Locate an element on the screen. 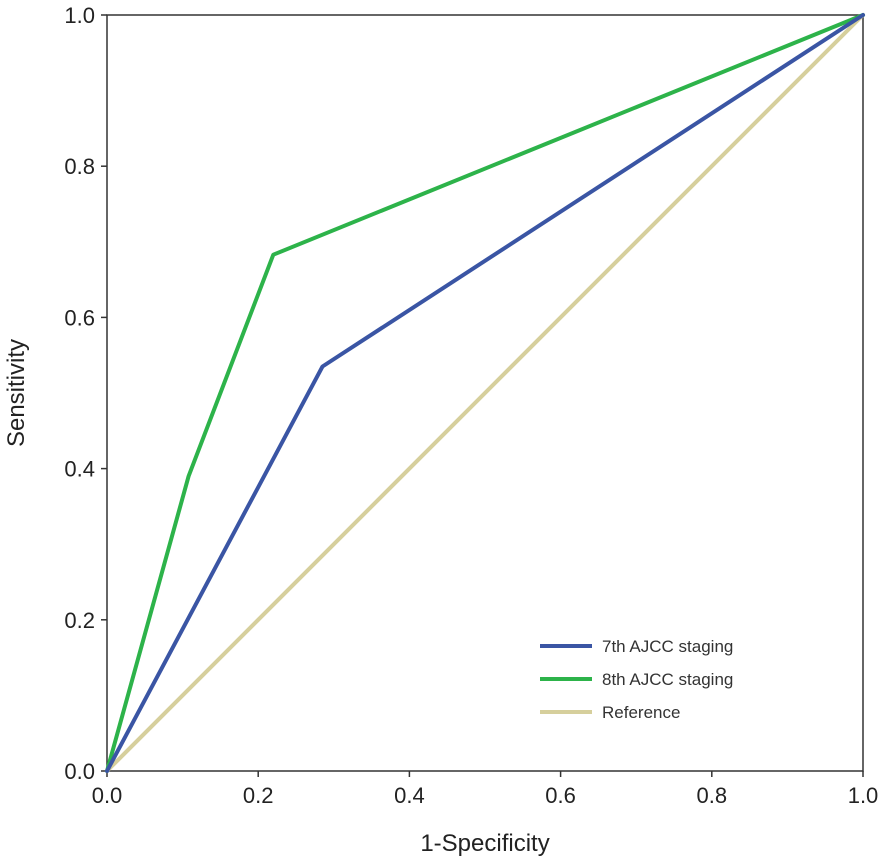  legend-label-reference: Reference is located at coordinates (641, 712).